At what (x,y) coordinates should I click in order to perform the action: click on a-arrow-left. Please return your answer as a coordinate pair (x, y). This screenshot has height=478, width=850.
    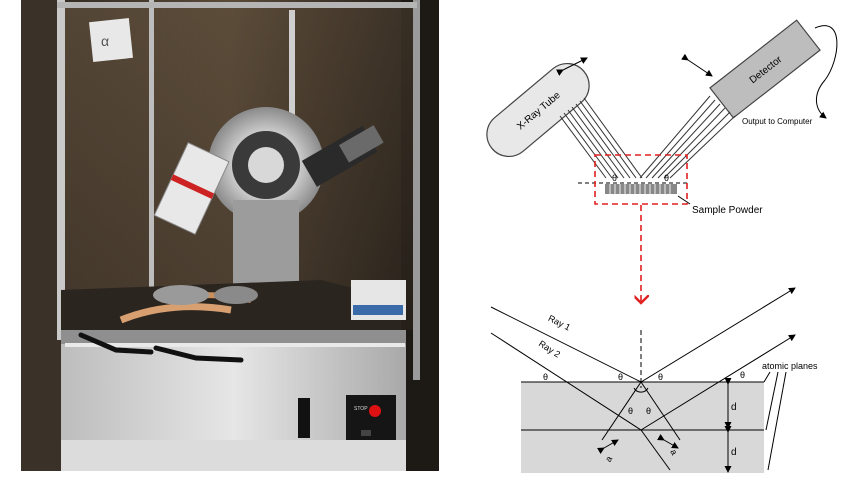
    Looking at the image, I should click on (608, 447).